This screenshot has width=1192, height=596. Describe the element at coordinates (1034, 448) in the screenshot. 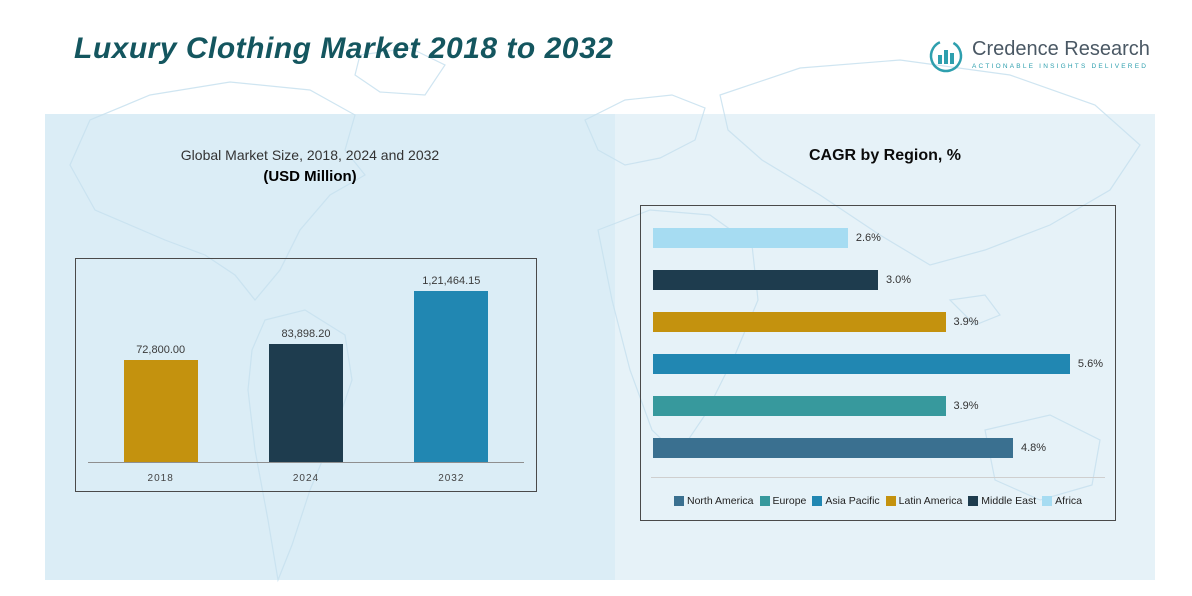

I see `bar-value-label: 4.8%` at that location.